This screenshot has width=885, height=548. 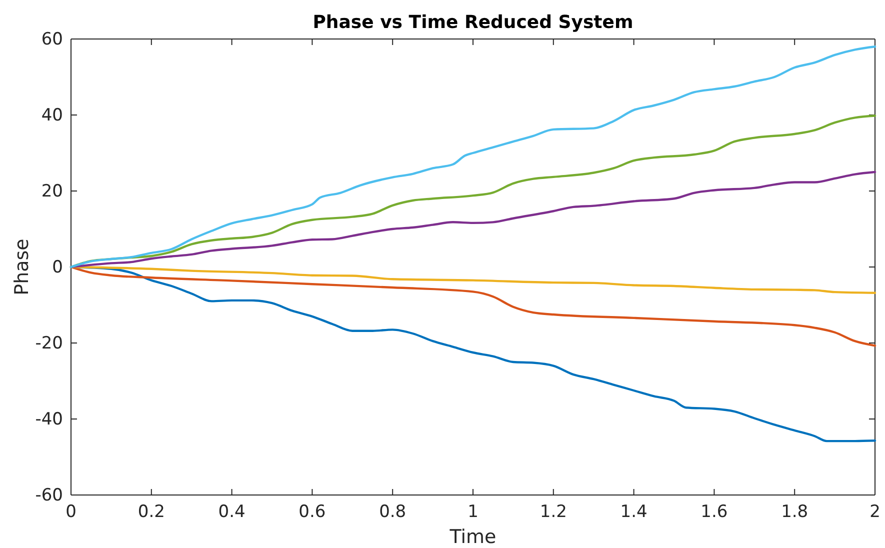 What do you see at coordinates (232, 512) in the screenshot?
I see `x-tick-label: 0.4` at bounding box center [232, 512].